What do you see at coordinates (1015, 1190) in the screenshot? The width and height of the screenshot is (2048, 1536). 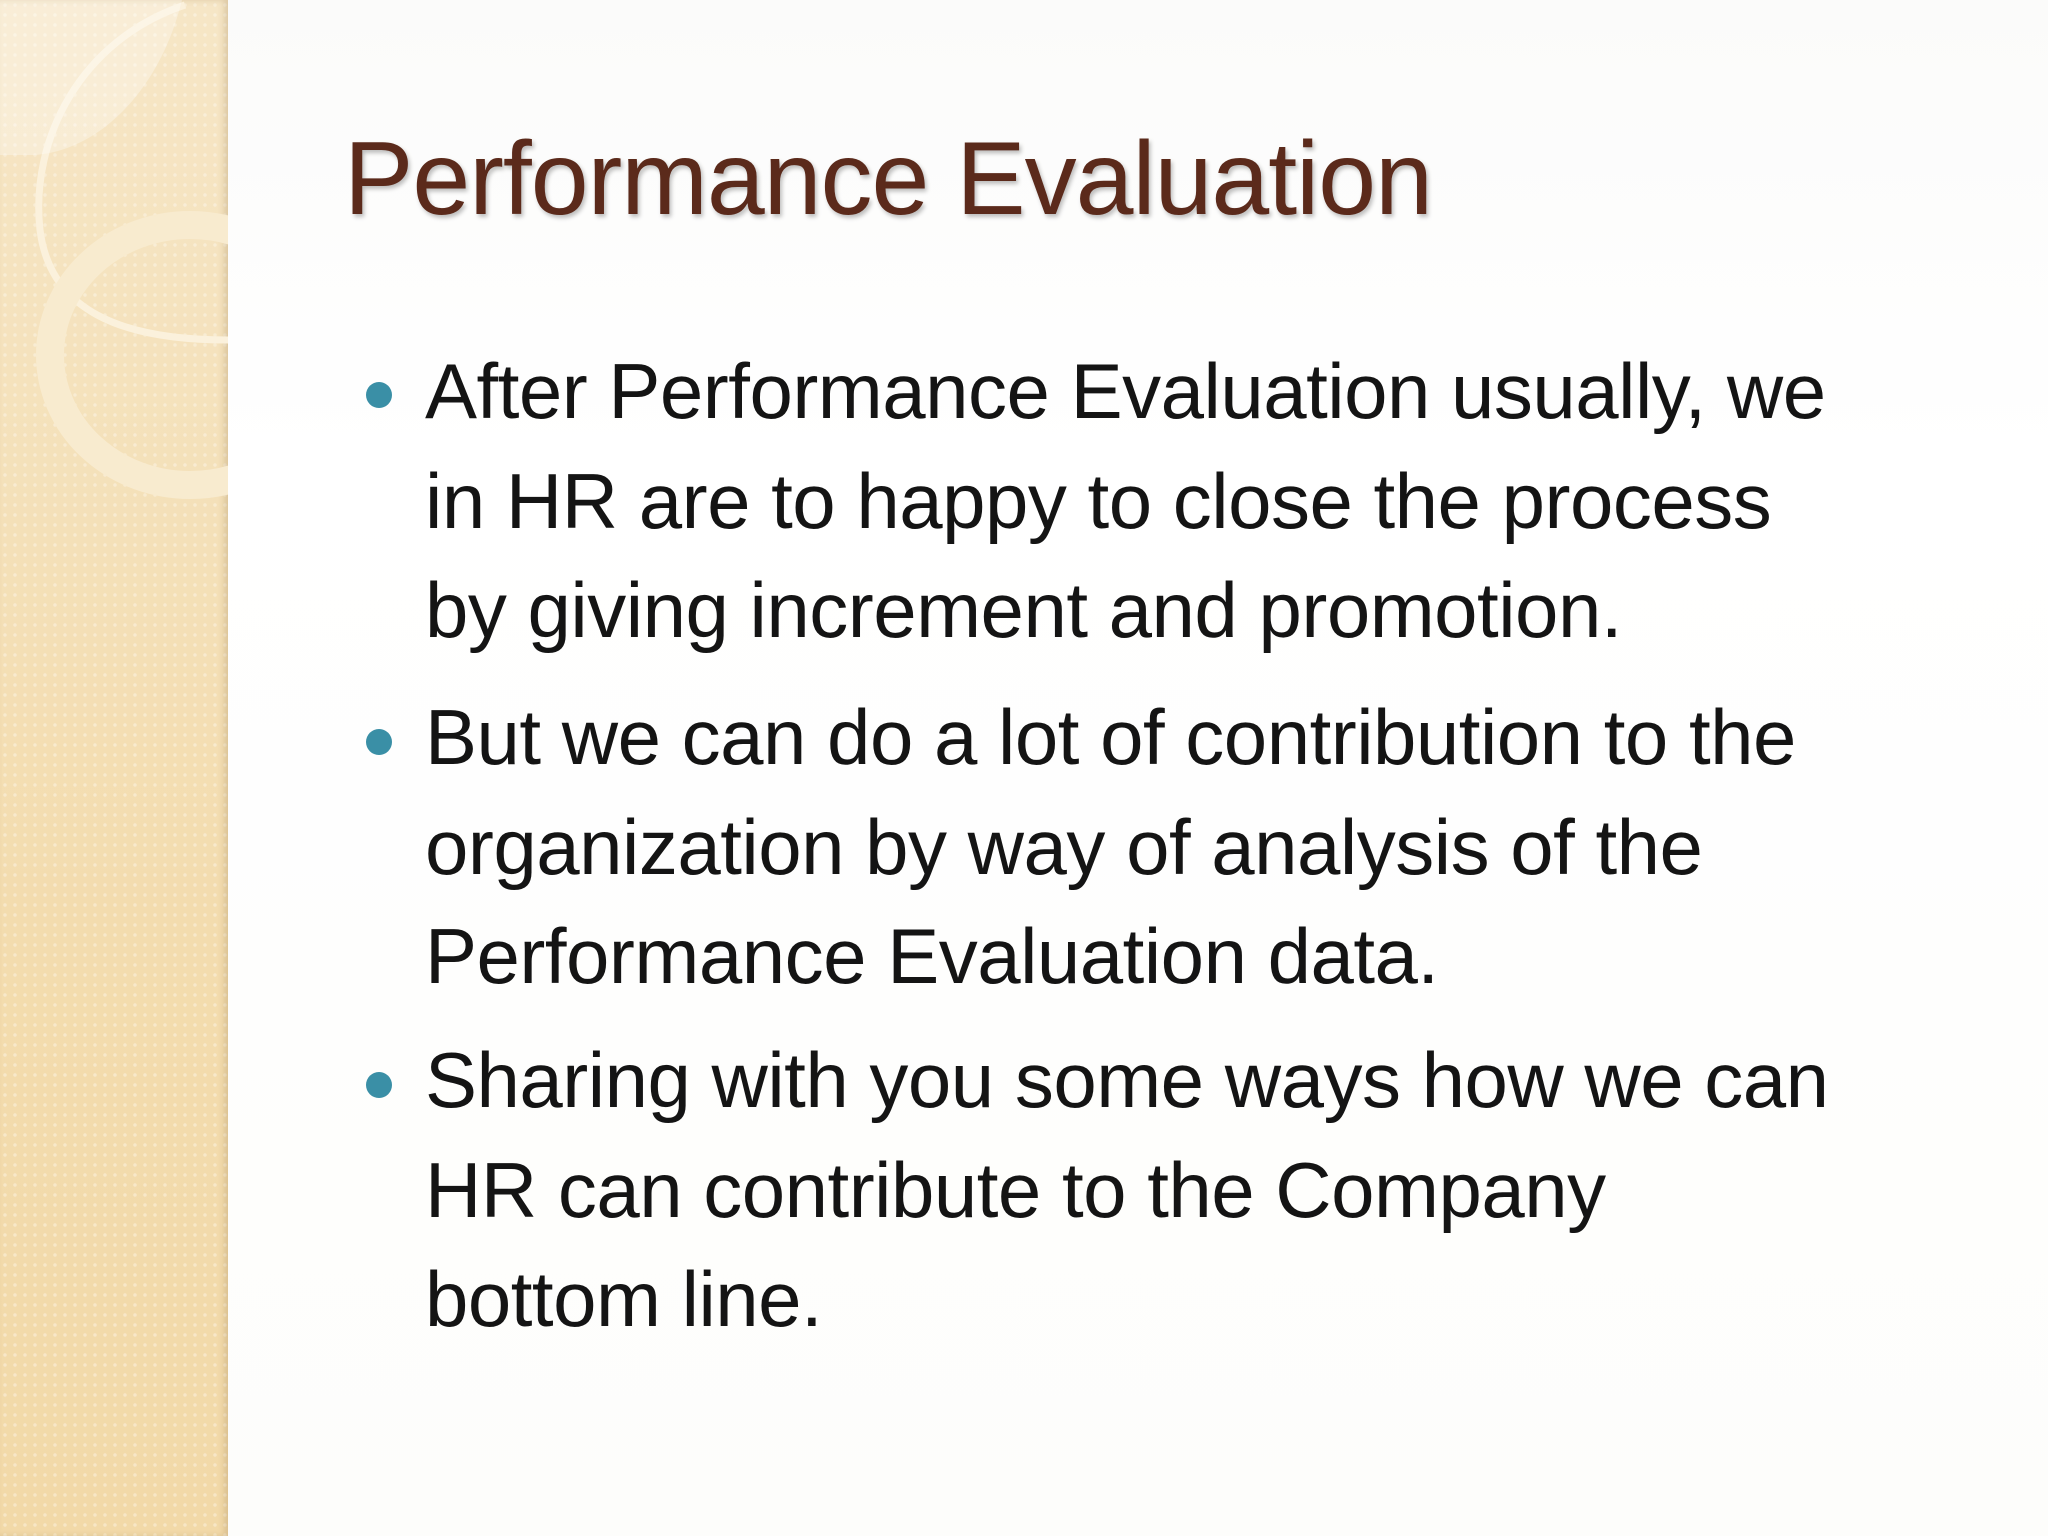 I see `bullet-line: HR can contribute to the Company` at bounding box center [1015, 1190].